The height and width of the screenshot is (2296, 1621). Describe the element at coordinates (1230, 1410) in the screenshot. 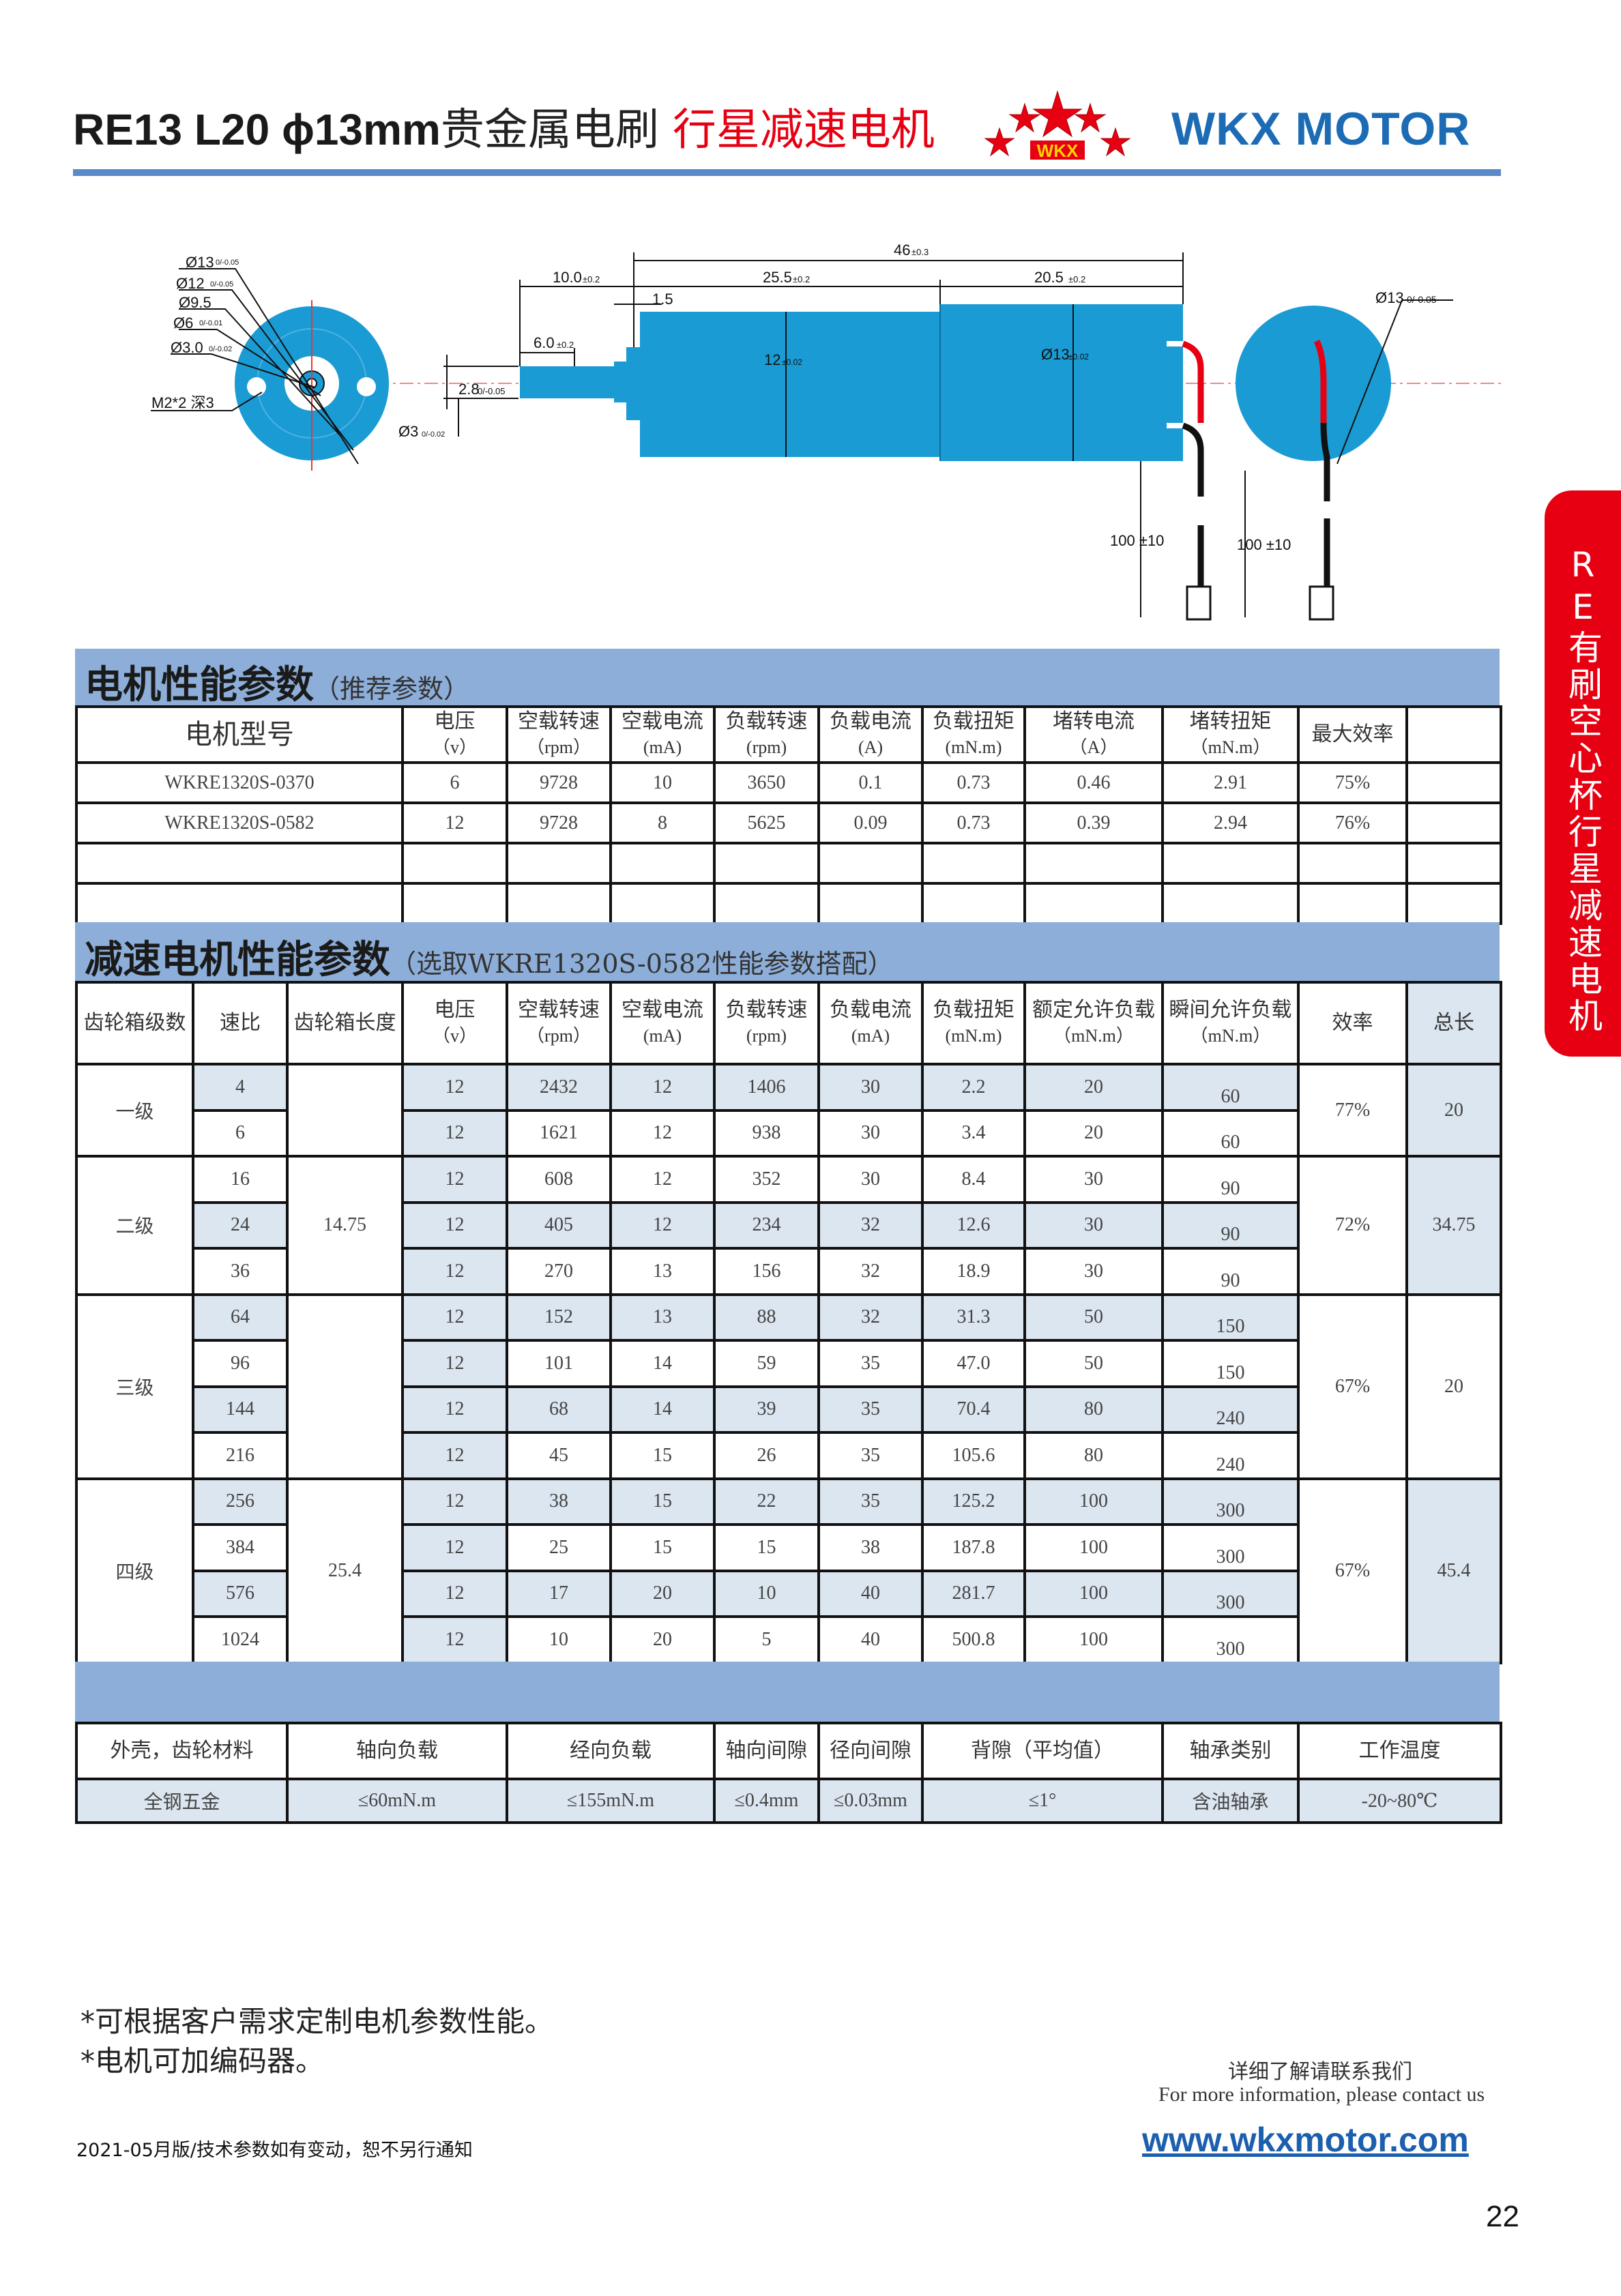

I see `table-cell: 240` at that location.